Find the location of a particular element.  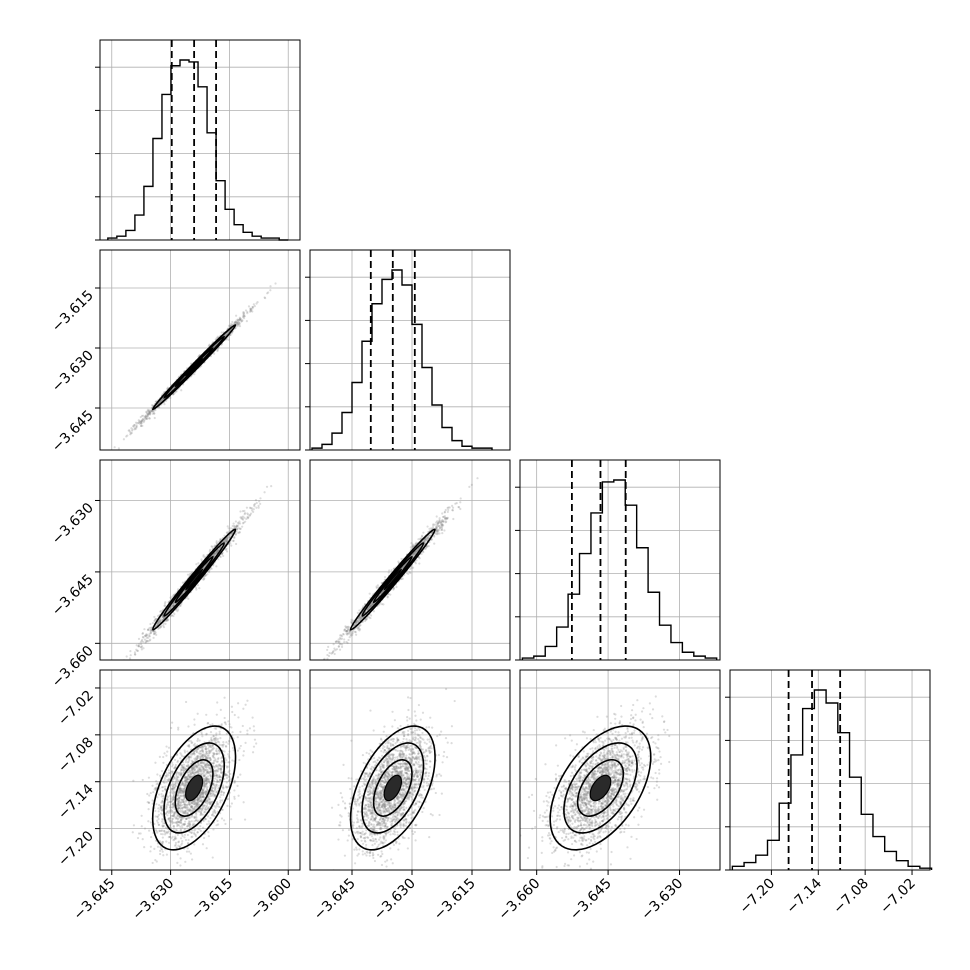

density-core is located at coordinates (194, 367).